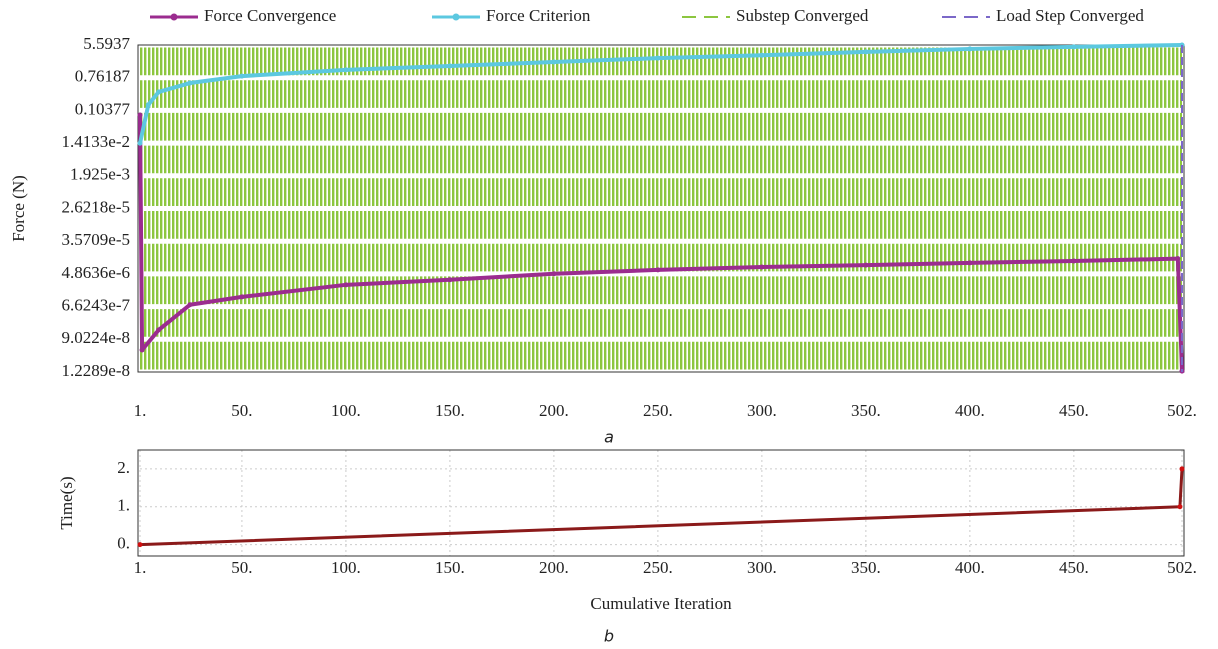 This screenshot has width=1218, height=649. I want to click on plot-frame, so click(661, 503).